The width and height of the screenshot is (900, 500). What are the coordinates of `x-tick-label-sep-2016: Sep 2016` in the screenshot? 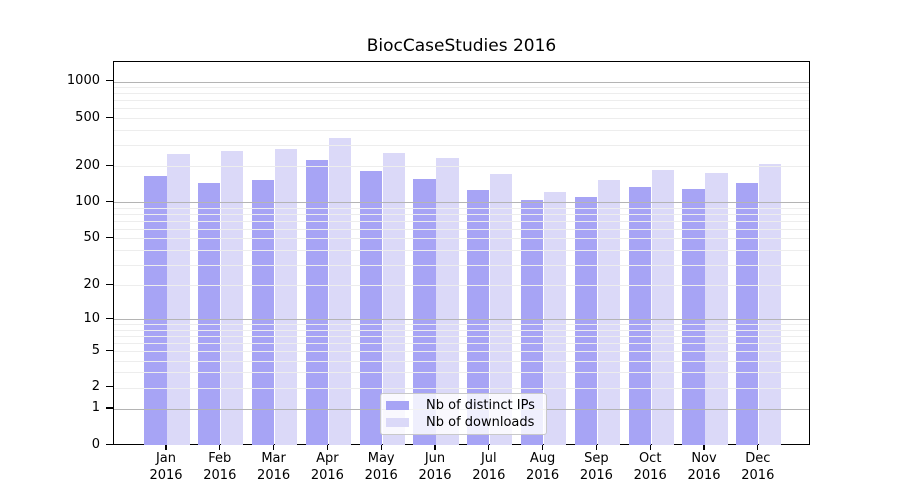 It's located at (596, 467).